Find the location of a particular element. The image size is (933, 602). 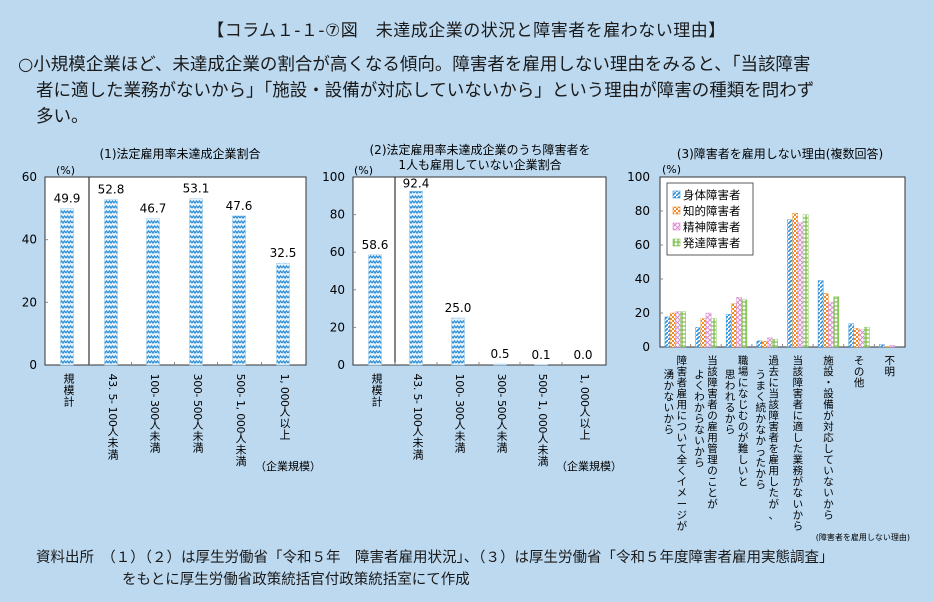

svg-text: 満 is located at coordinates (198, 448).